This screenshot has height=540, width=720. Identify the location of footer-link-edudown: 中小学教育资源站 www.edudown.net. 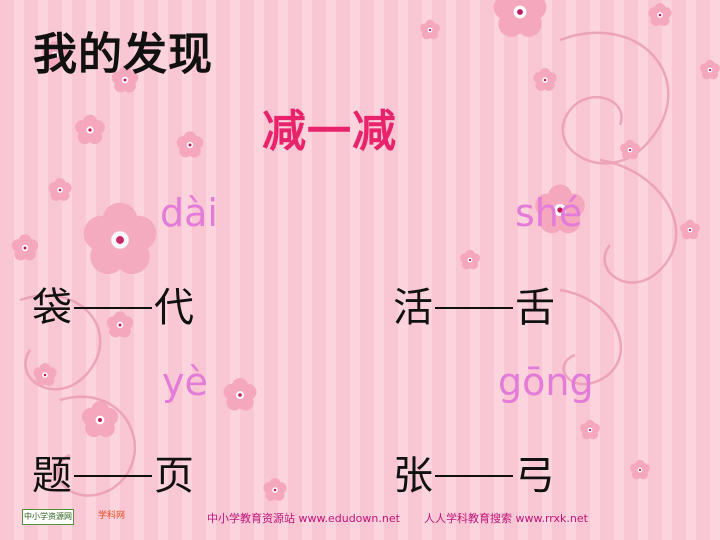
(303, 518).